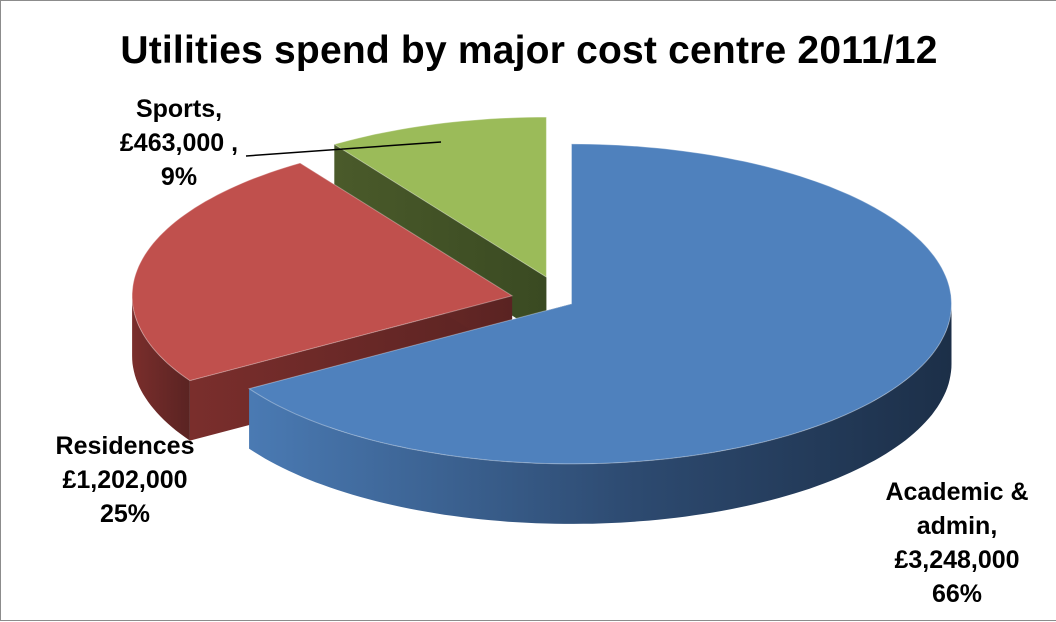  What do you see at coordinates (957, 594) in the screenshot?
I see `slice-percent: 66%` at bounding box center [957, 594].